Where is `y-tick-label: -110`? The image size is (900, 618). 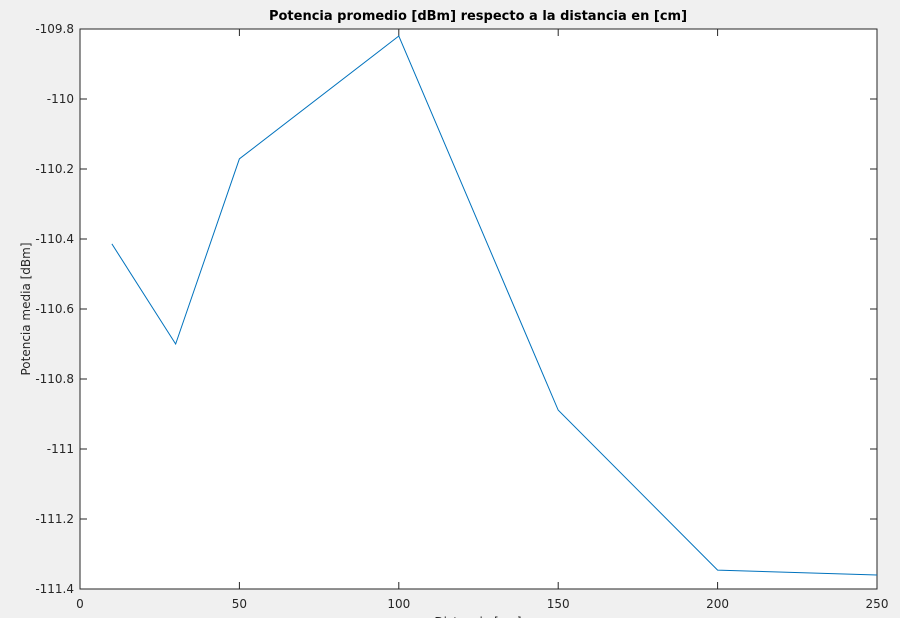 y-tick-label: -110 is located at coordinates (60, 99).